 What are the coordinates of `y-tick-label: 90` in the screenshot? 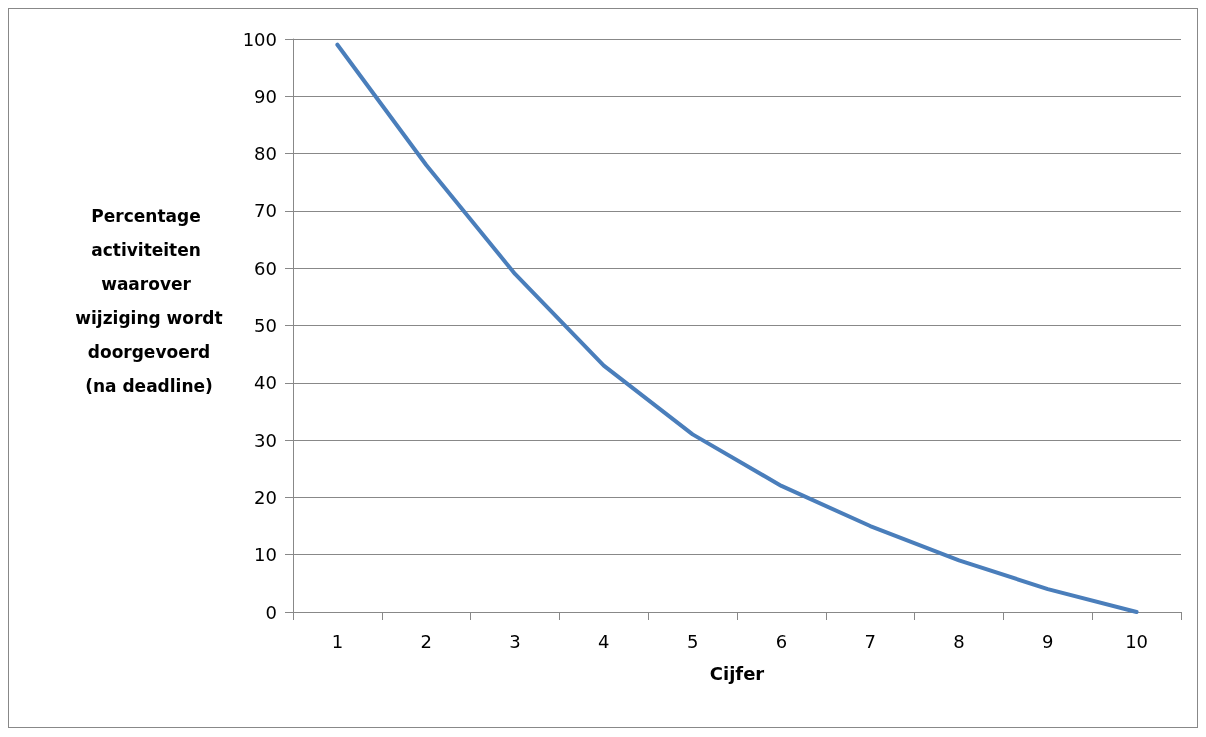 It's located at (265, 96).